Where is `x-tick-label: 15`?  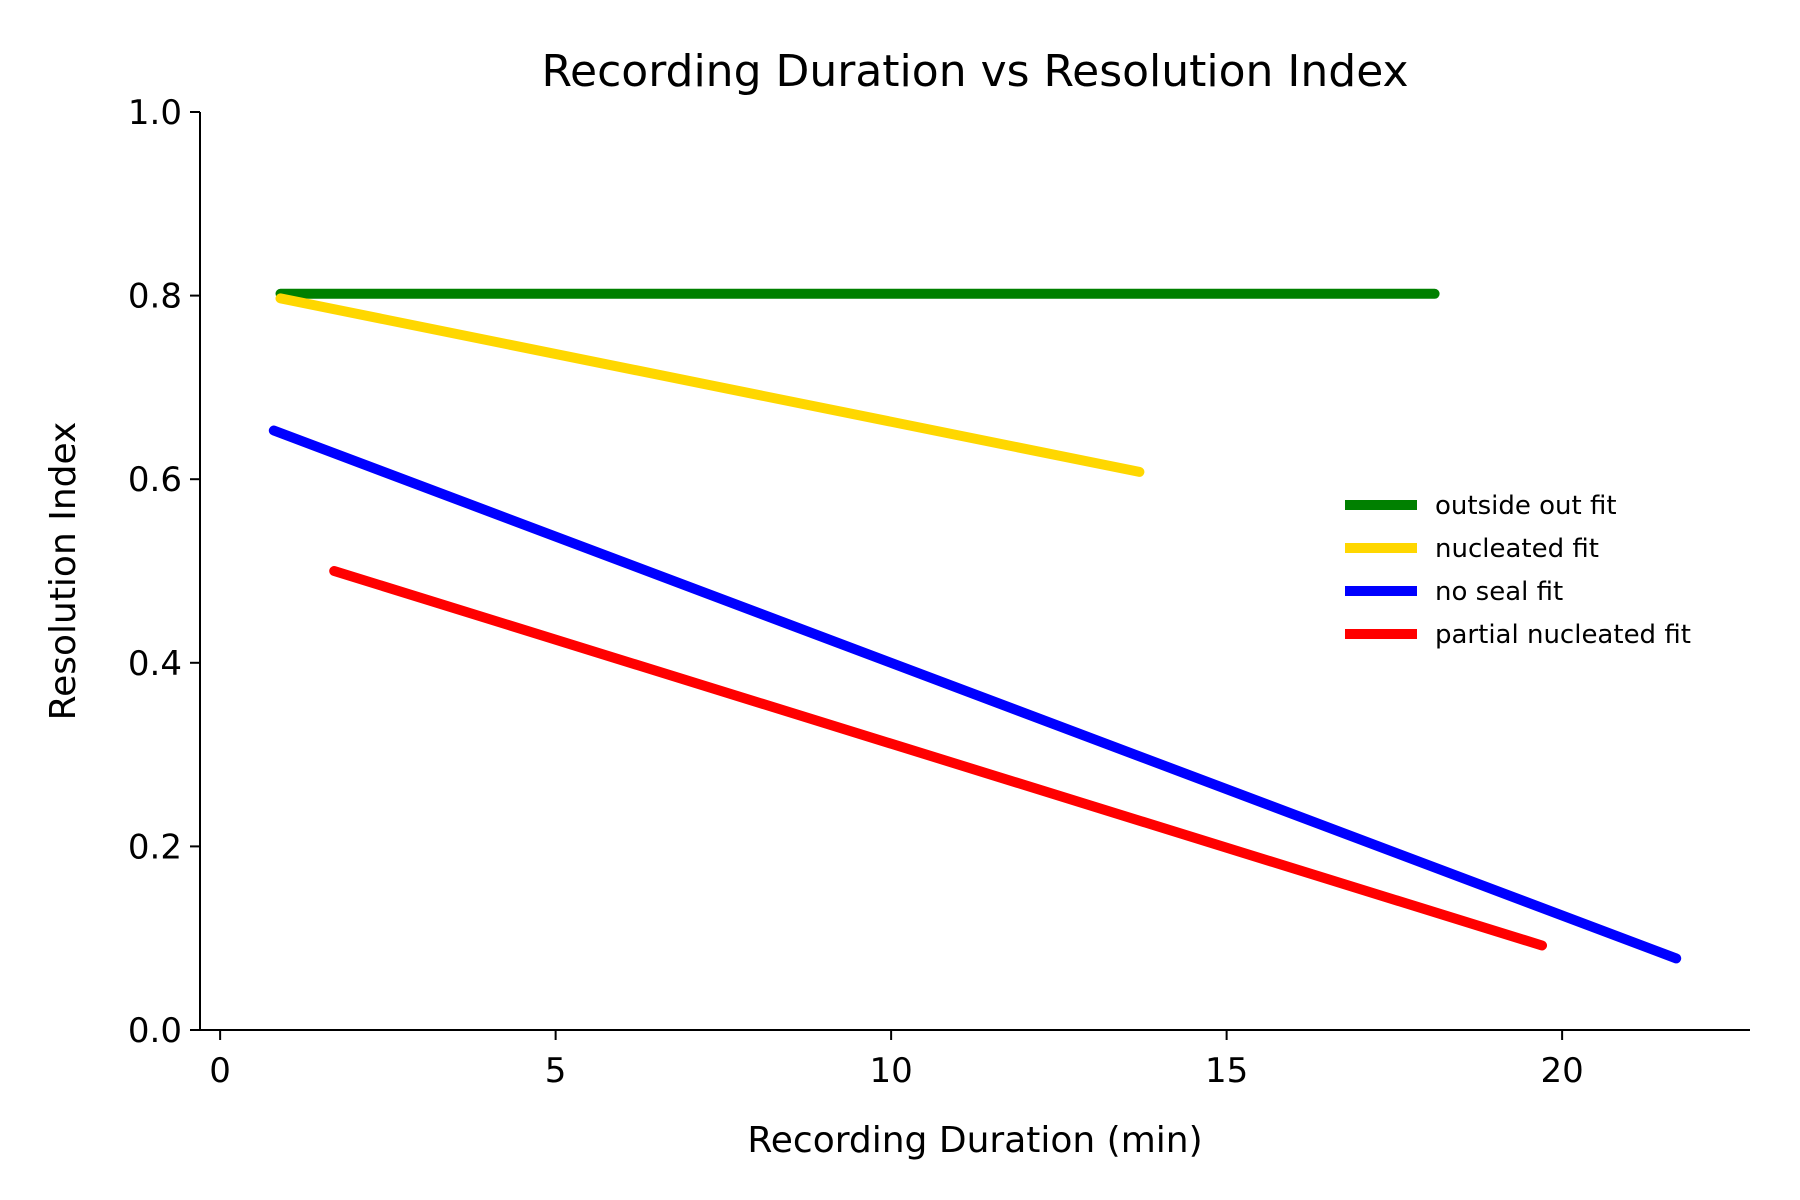
x-tick-label: 15 is located at coordinates (1226, 1071).